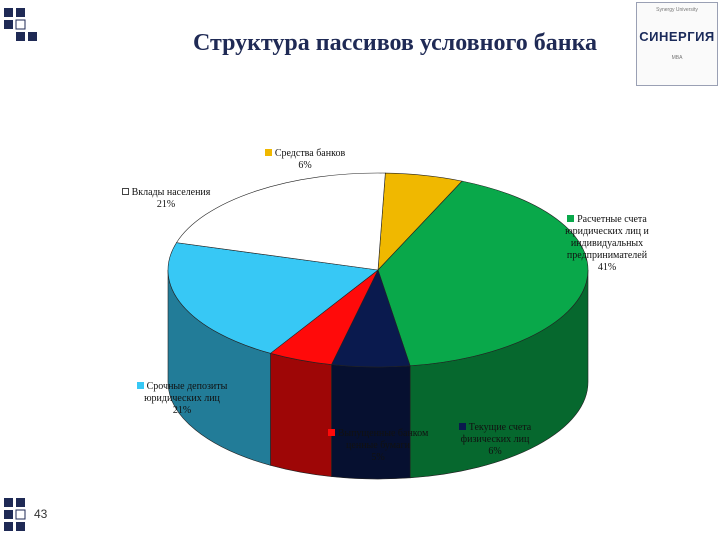 Image resolution: width=720 pixels, height=540 pixels. I want to click on label-bank-funds: Средства банков 6%, so click(305, 160).